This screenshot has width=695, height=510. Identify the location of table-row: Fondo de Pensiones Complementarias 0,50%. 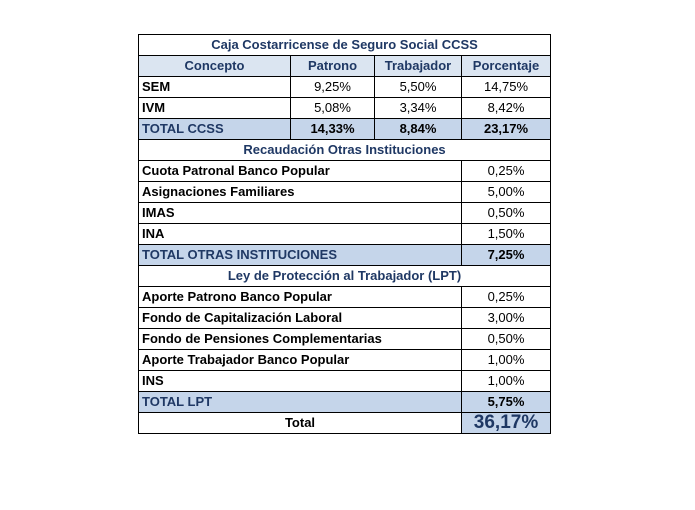
(345, 339).